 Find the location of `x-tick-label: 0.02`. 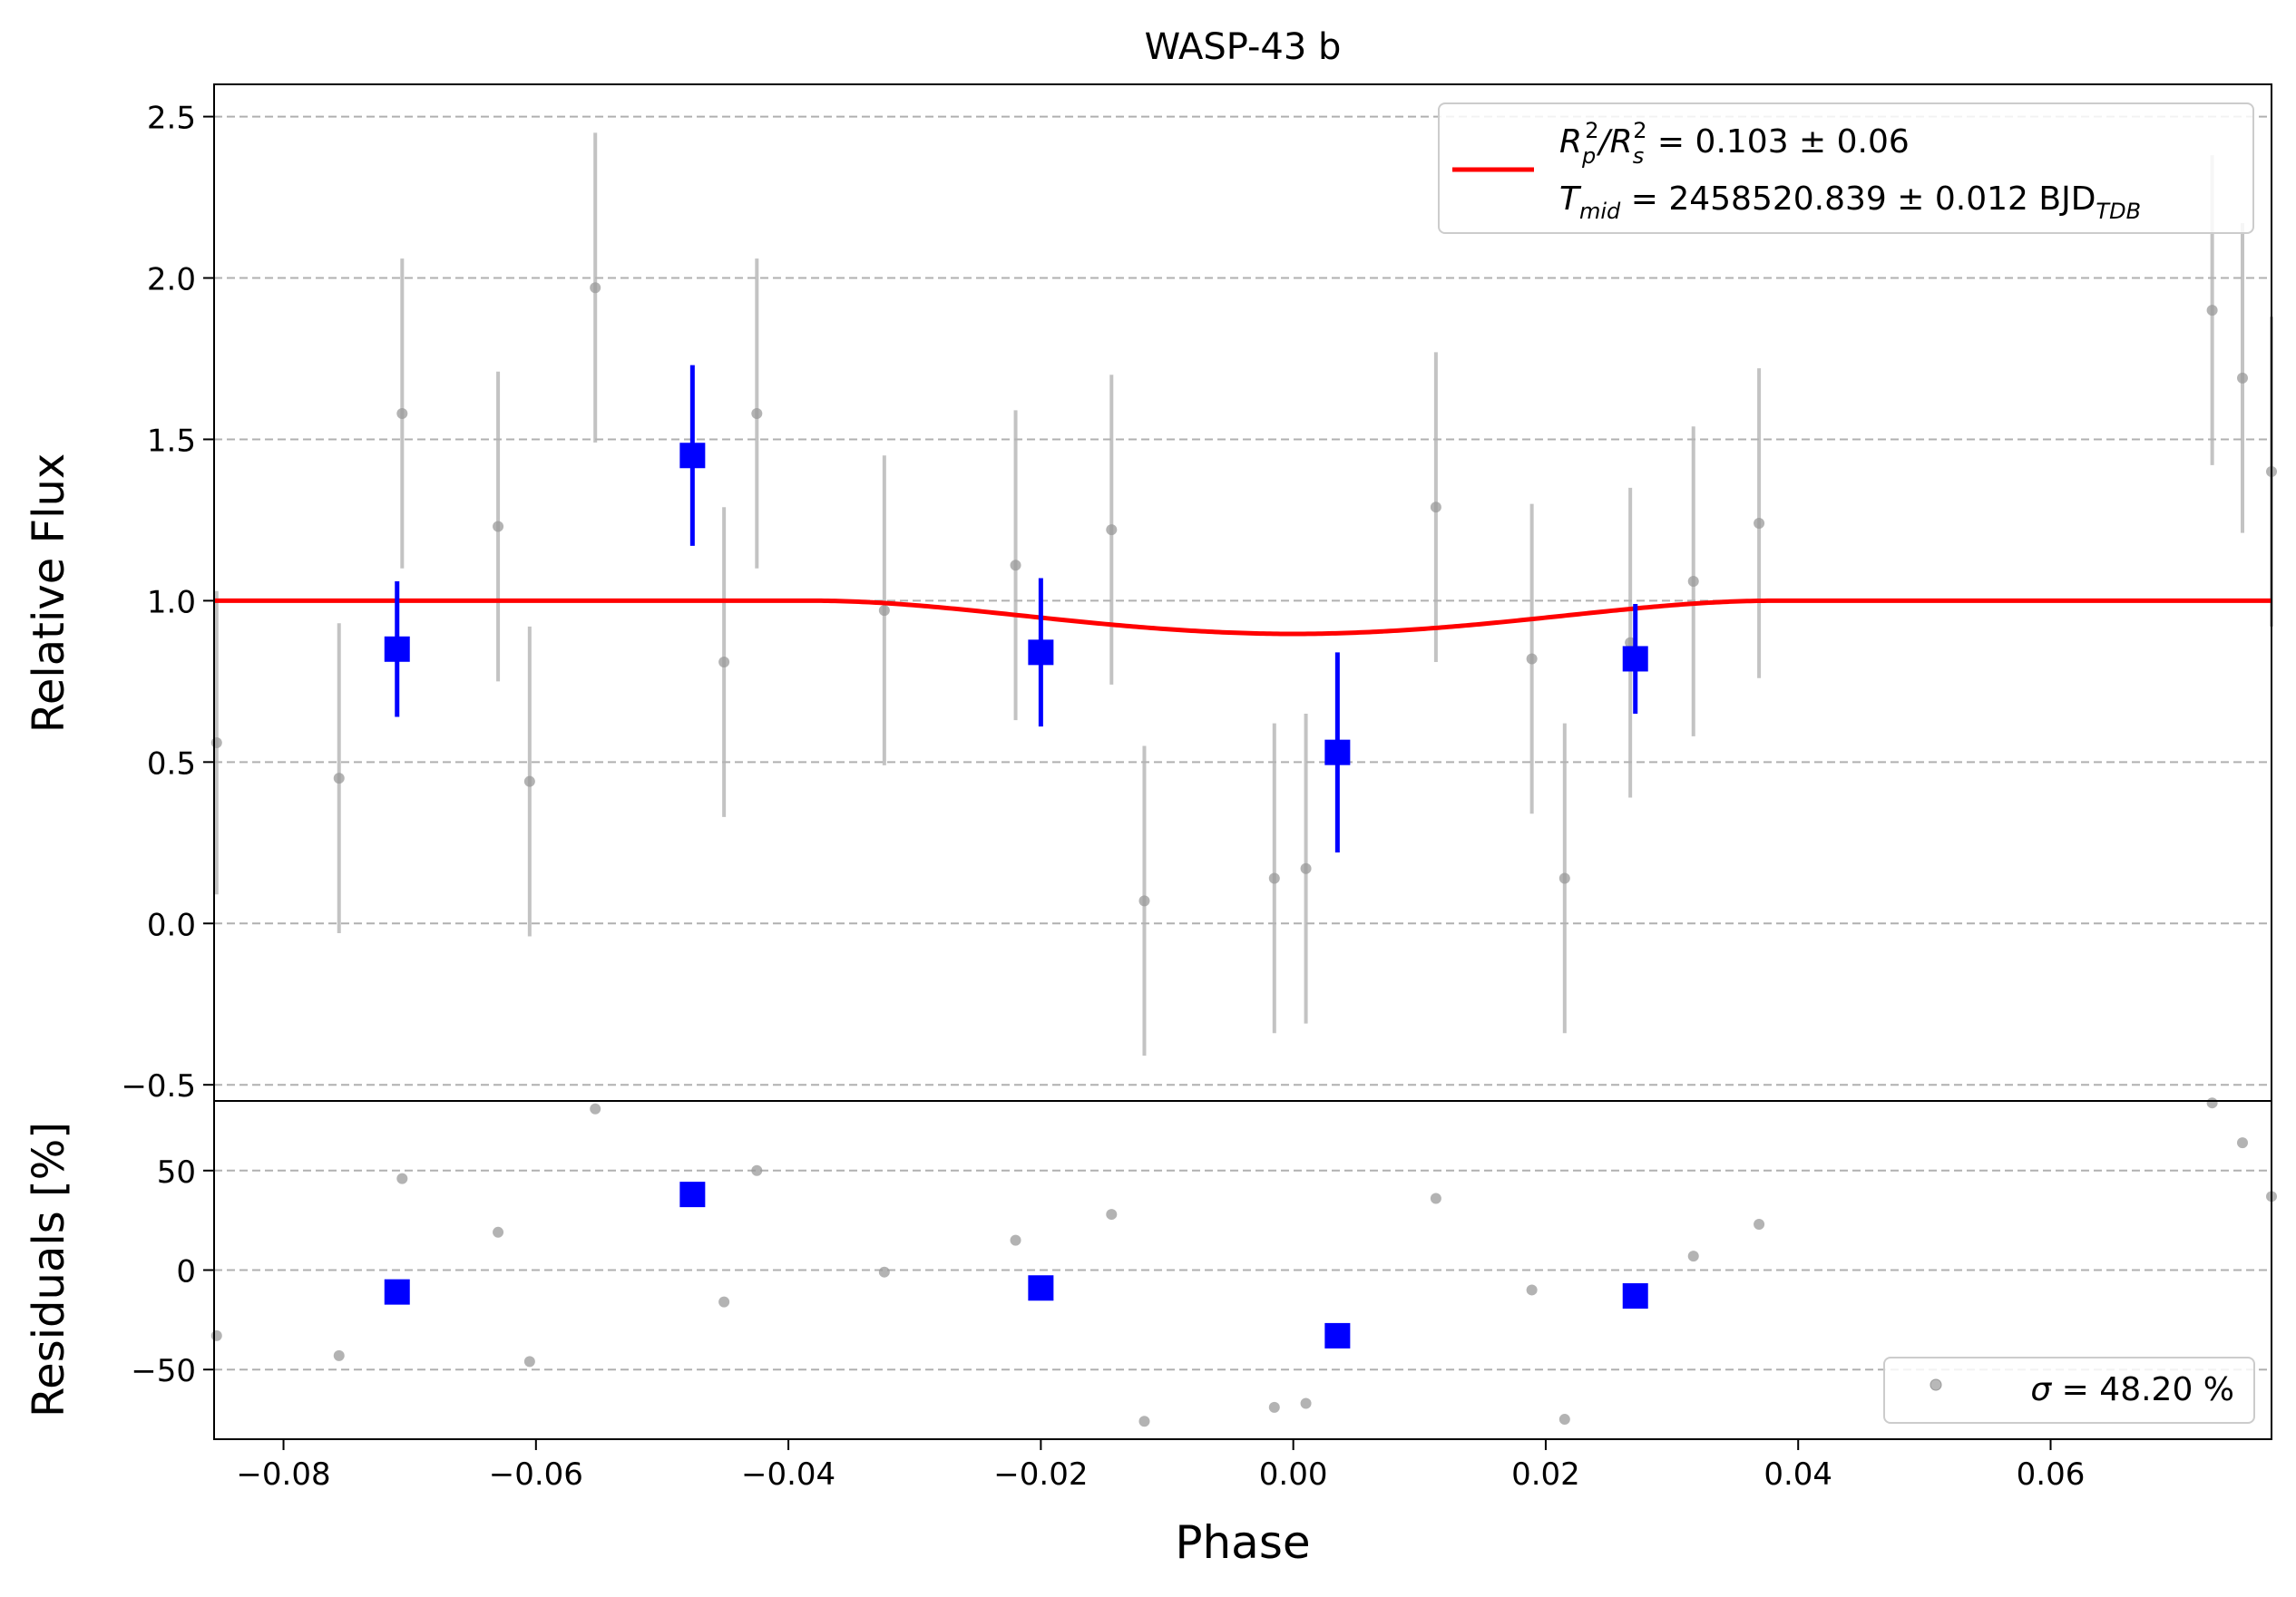

x-tick-label: 0.02 is located at coordinates (1546, 1474).